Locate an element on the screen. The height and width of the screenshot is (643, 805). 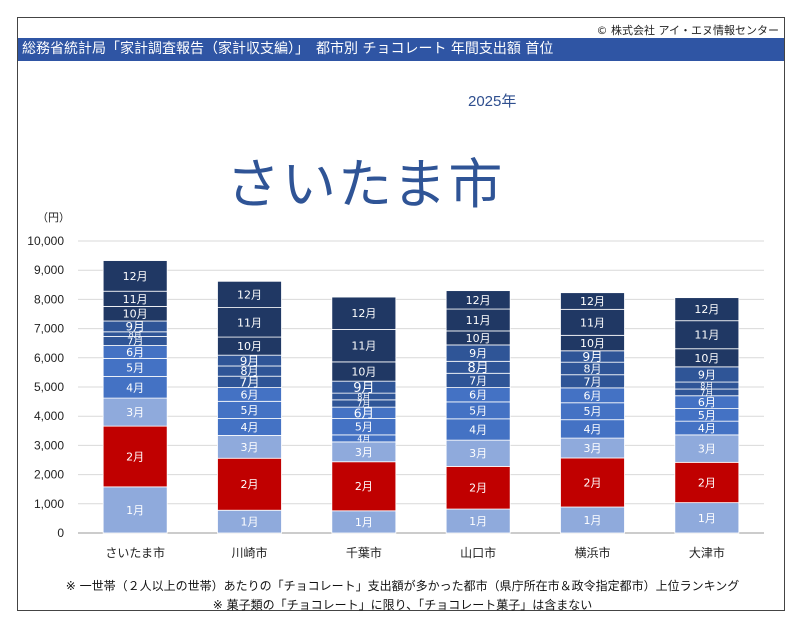
y-tick-label: 3,000 is located at coordinates (49, 445).